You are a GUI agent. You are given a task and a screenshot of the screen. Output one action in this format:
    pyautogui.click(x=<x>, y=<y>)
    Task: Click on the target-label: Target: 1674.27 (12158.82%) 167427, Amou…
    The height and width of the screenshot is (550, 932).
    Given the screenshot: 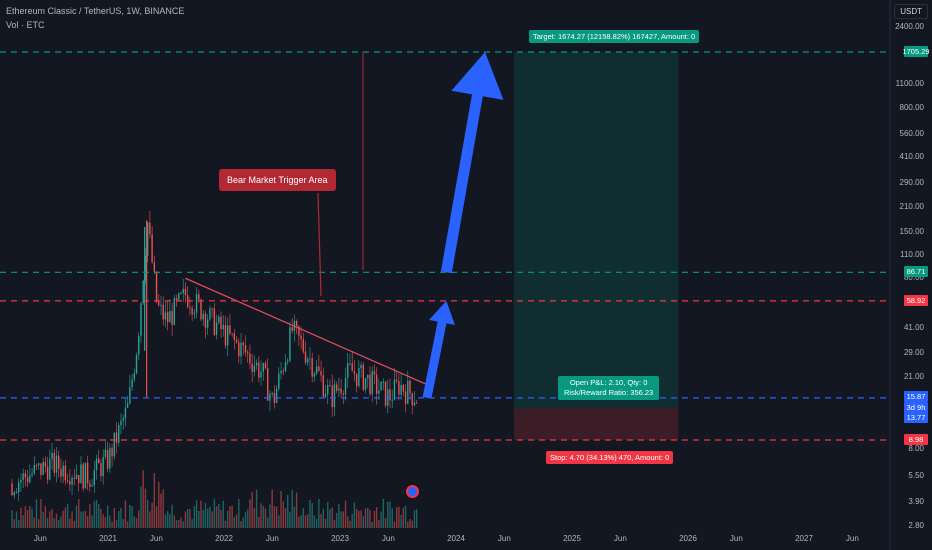 What is the action you would take?
    pyautogui.click(x=614, y=36)
    